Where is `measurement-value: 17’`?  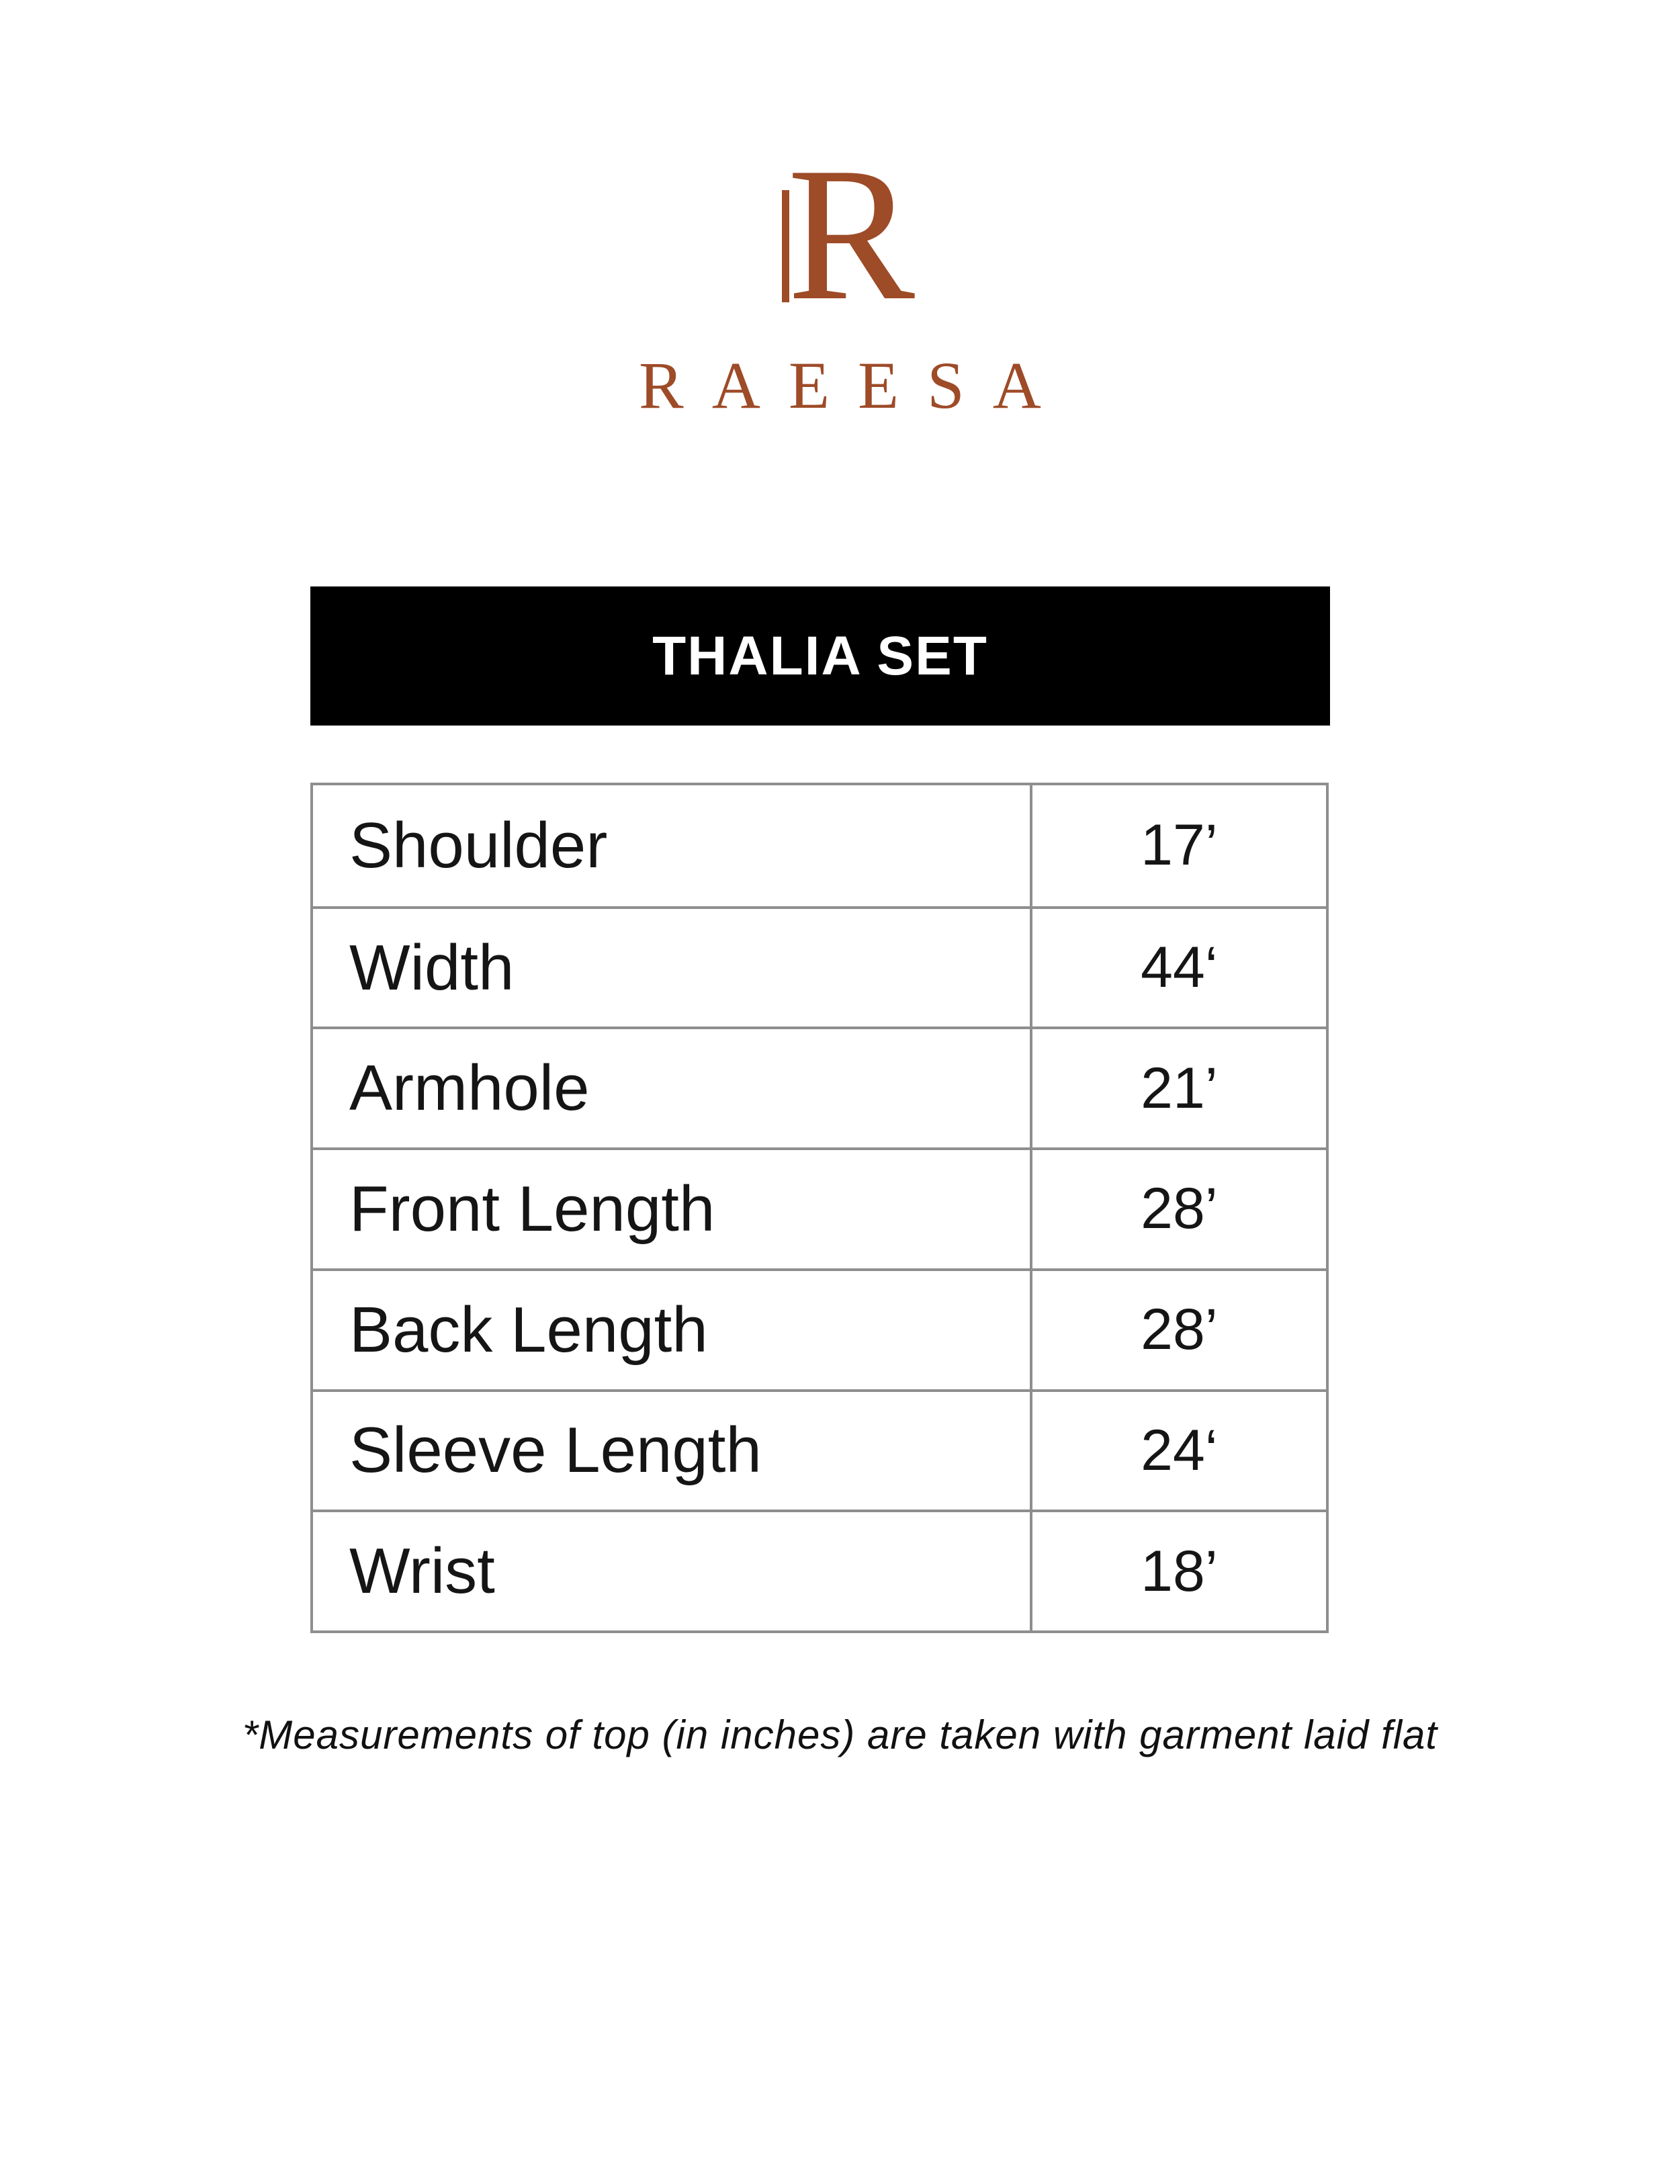
measurement-value: 17’ is located at coordinates (1179, 846).